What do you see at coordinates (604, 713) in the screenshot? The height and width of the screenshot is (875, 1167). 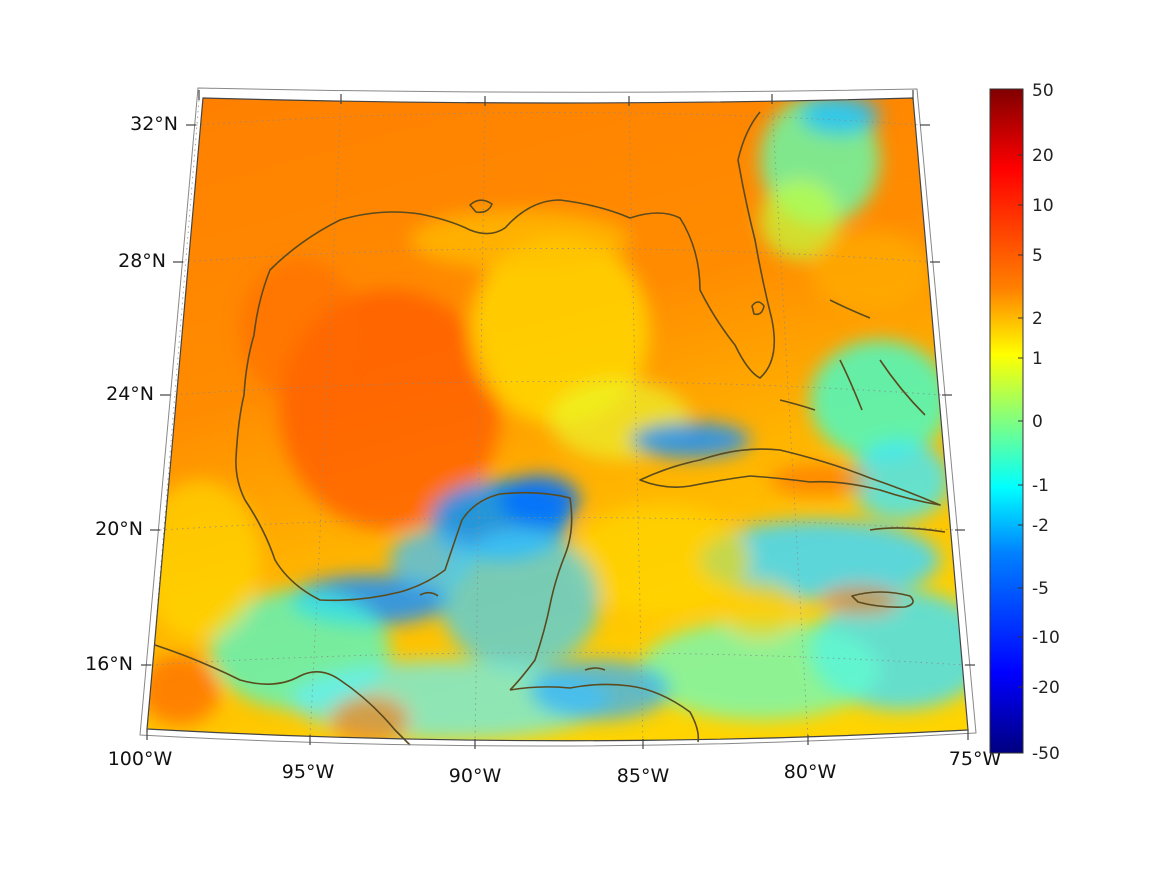 I see `central-america-coast` at bounding box center [604, 713].